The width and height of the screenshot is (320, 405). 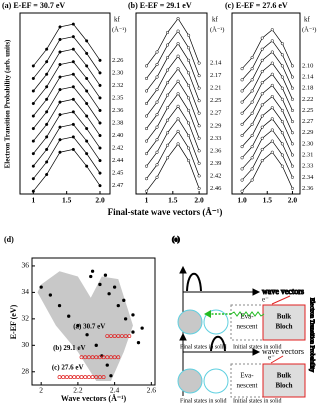 What do you see at coordinates (9, 239) in the screenshot?
I see `panel-title: (d)` at bounding box center [9, 239].